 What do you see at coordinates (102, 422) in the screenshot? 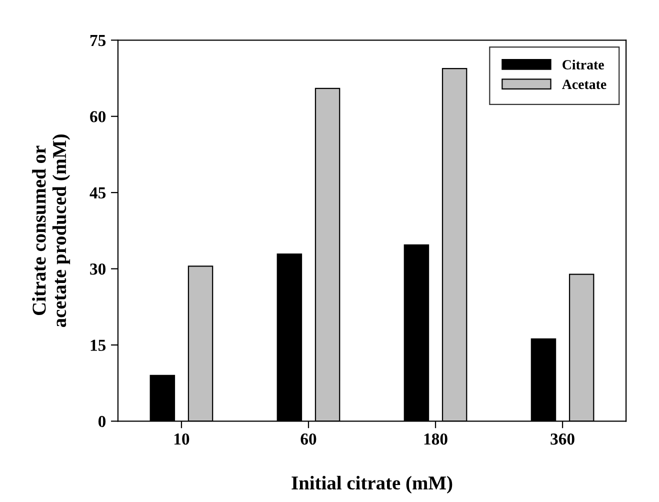
I see `y-tick-label: 0` at bounding box center [102, 422].